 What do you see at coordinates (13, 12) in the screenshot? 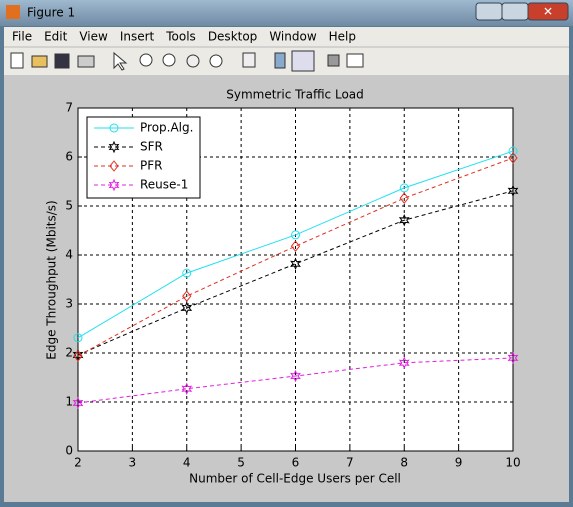
I see `app-icon` at bounding box center [13, 12].